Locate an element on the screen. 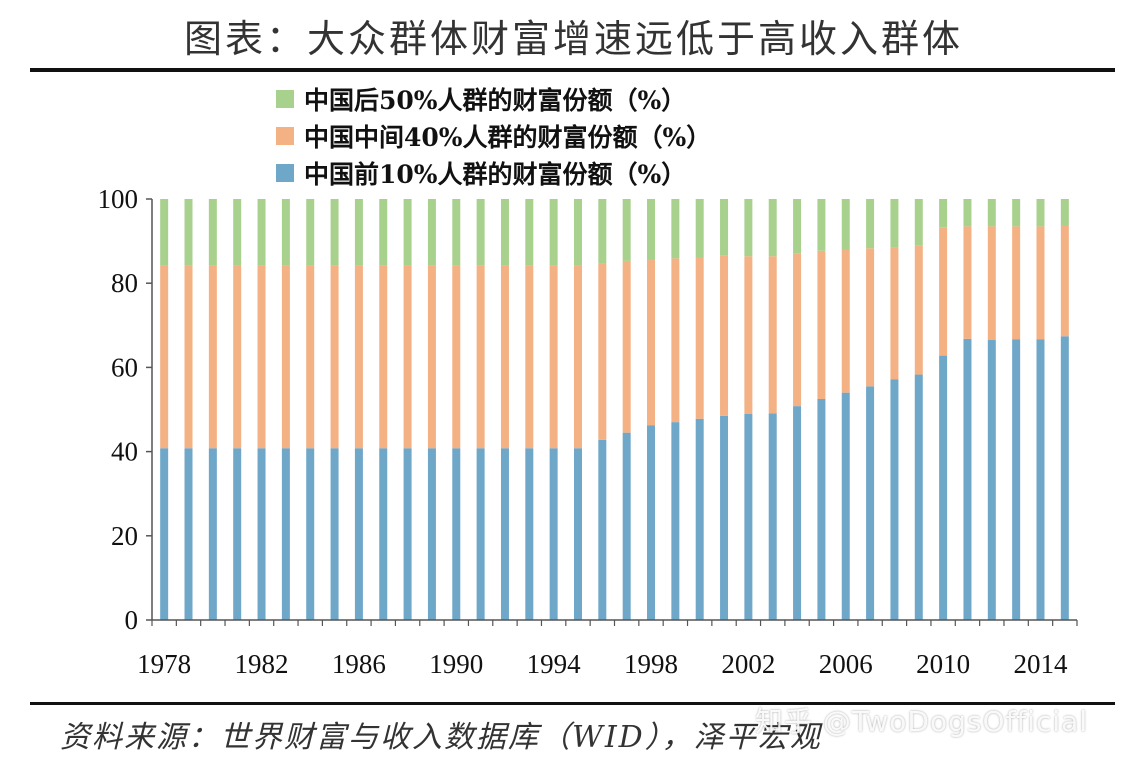  bar-middle40-2009 is located at coordinates (918, 310).